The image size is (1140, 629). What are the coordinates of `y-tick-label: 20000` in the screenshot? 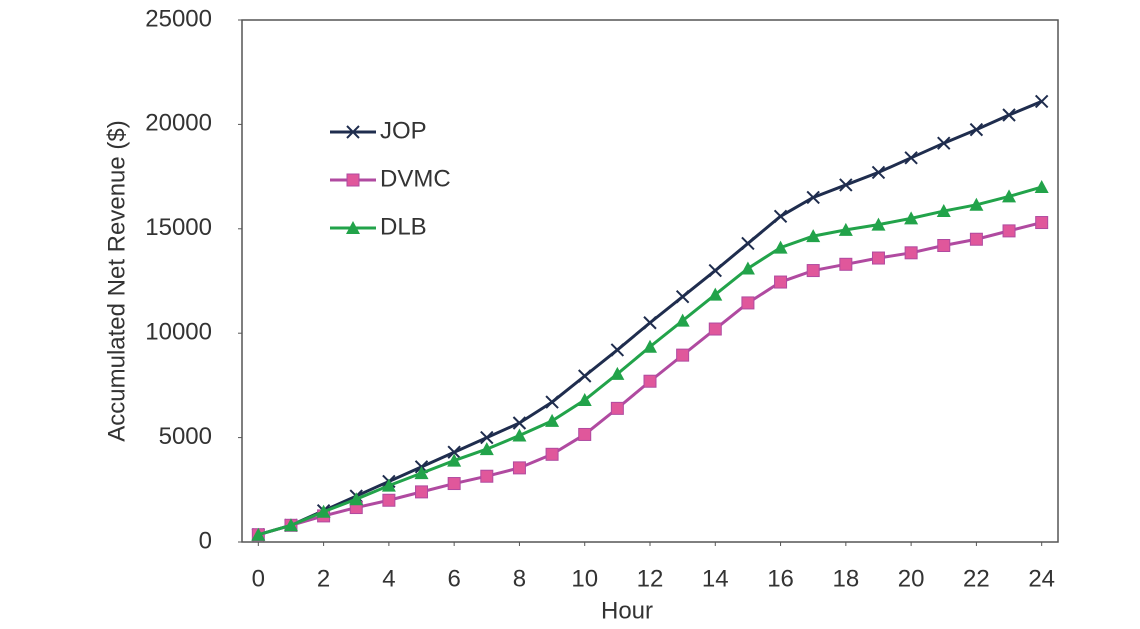 It's located at (178, 123).